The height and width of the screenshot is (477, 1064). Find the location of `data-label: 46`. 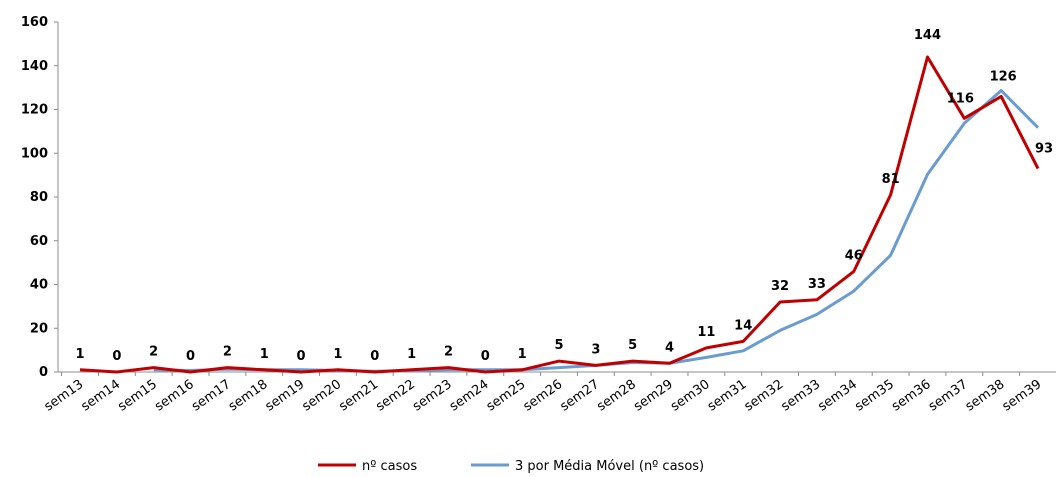

data-label: 46 is located at coordinates (854, 255).